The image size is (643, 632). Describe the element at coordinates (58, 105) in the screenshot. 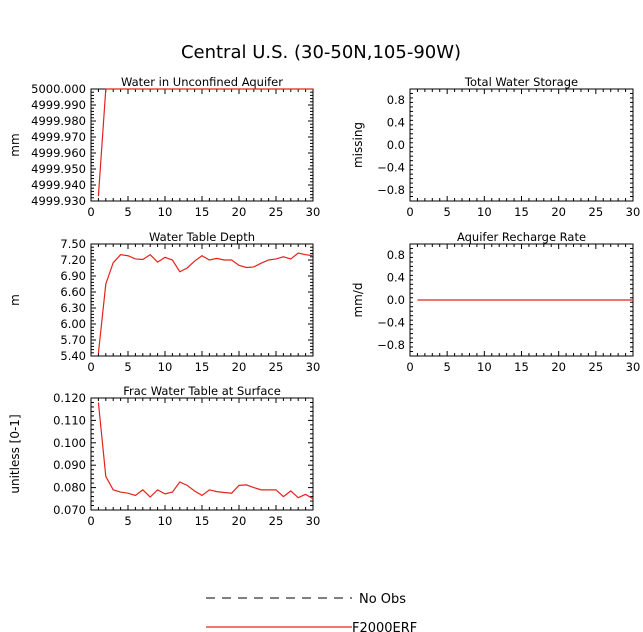

I see `y-tick-label: 4999.990` at that location.